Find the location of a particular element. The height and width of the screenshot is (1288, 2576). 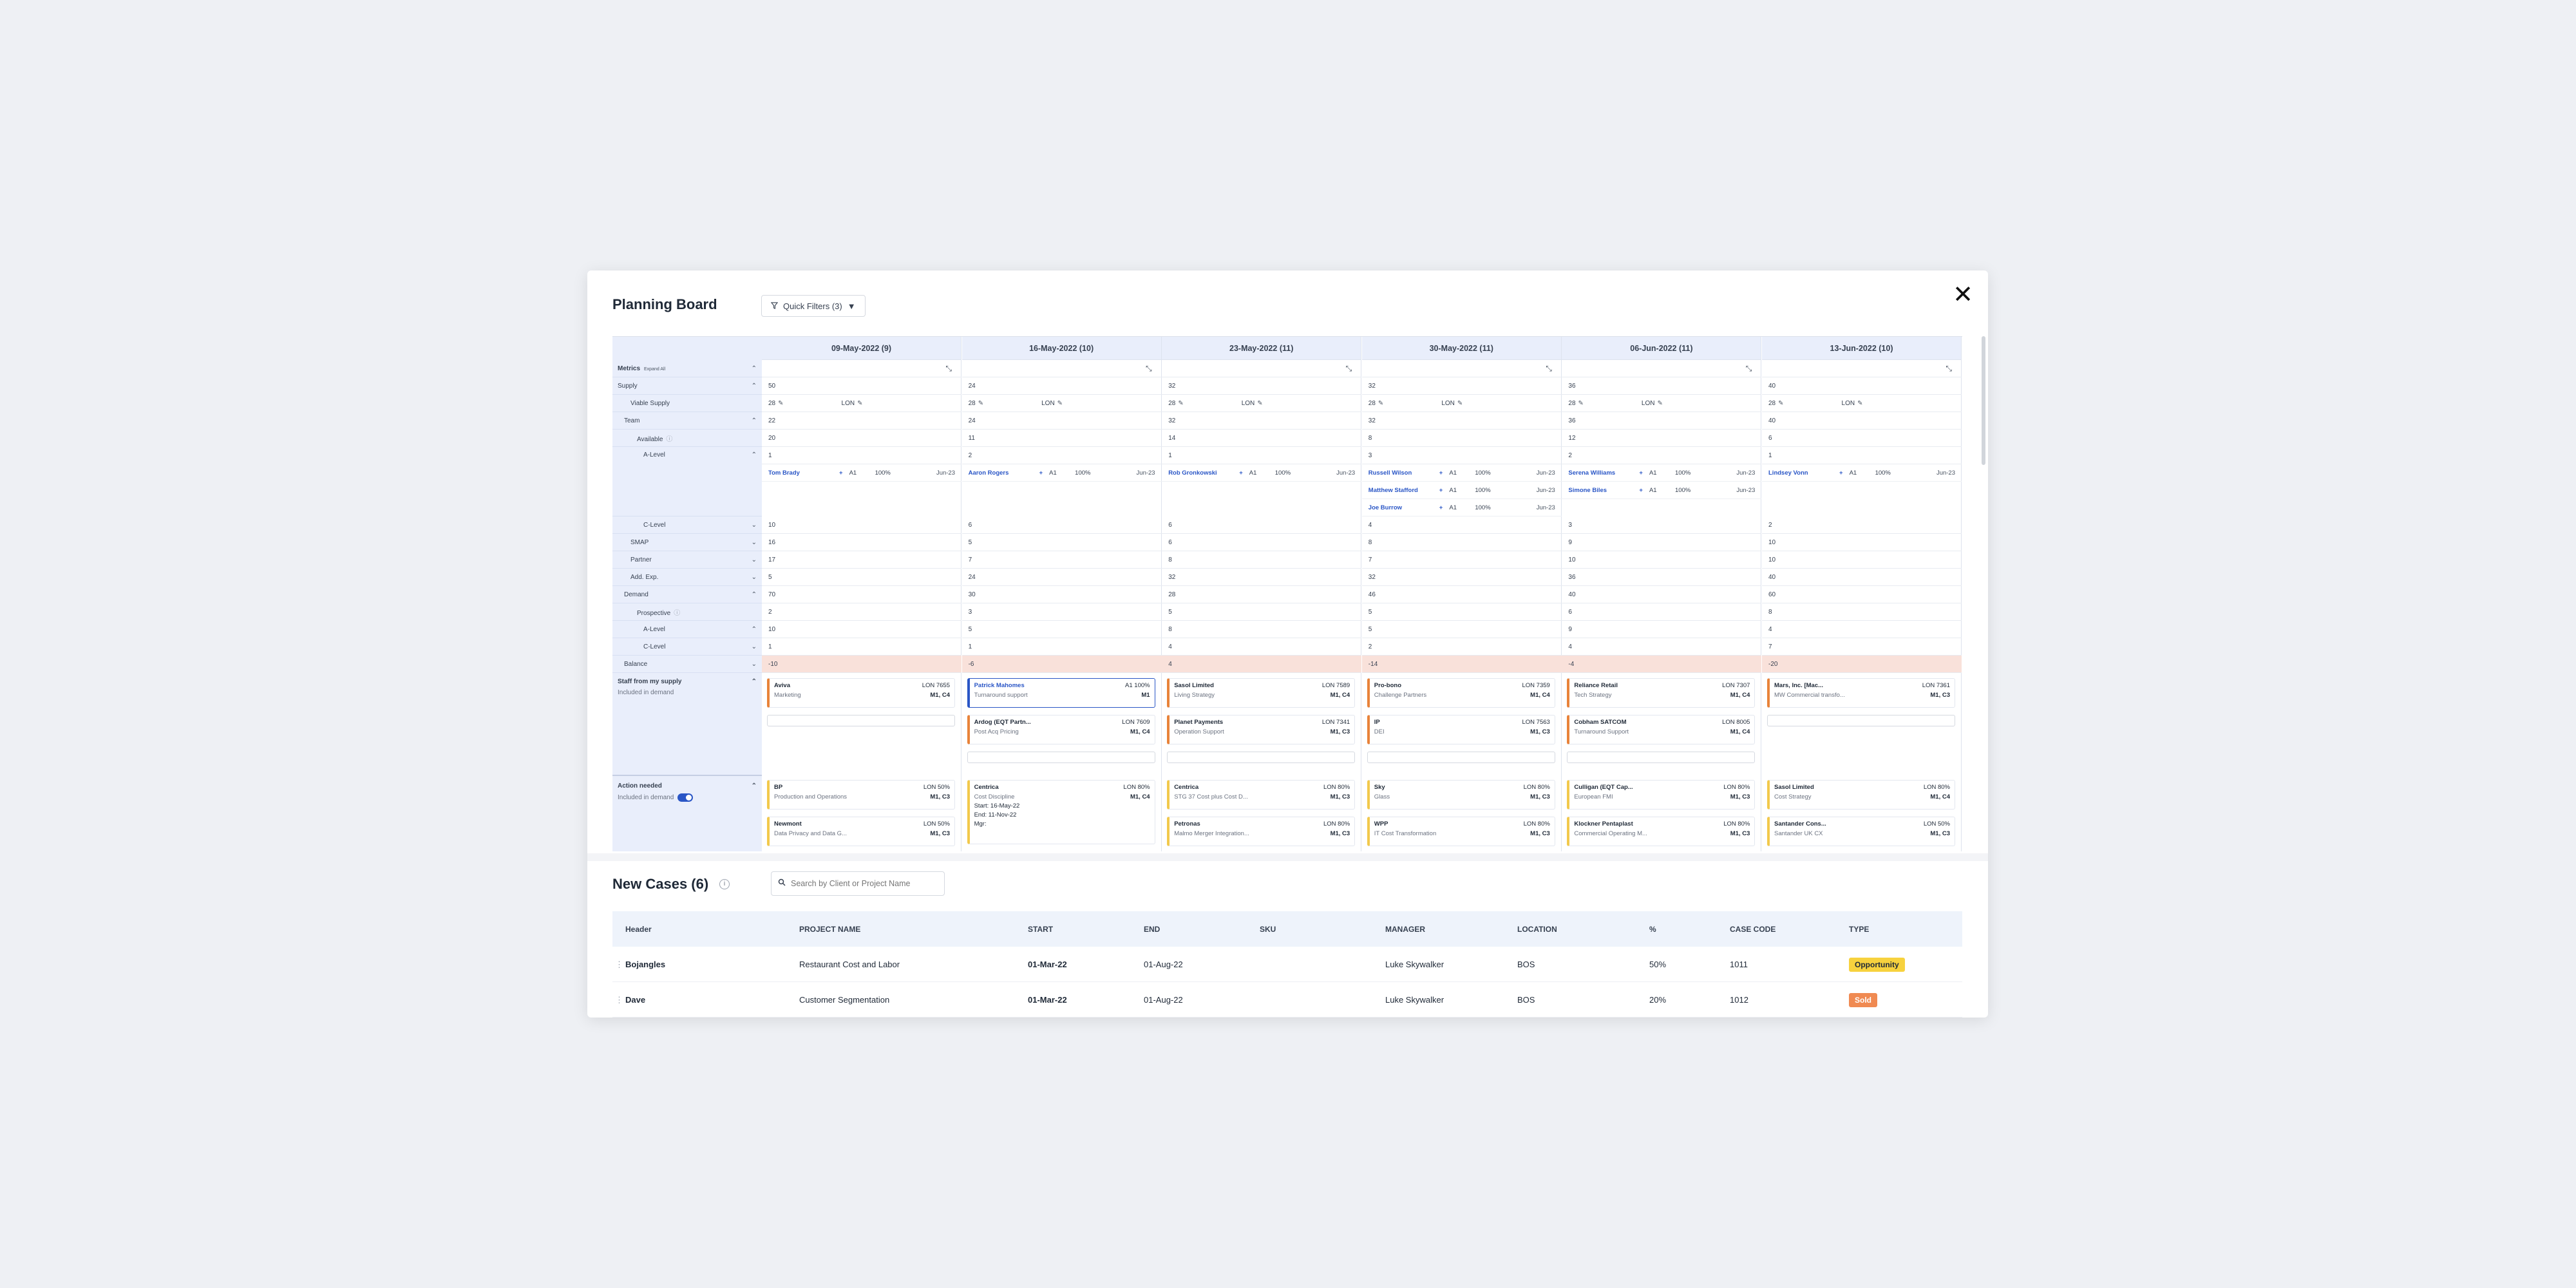

person-name: Tom Brady is located at coordinates (784, 473).